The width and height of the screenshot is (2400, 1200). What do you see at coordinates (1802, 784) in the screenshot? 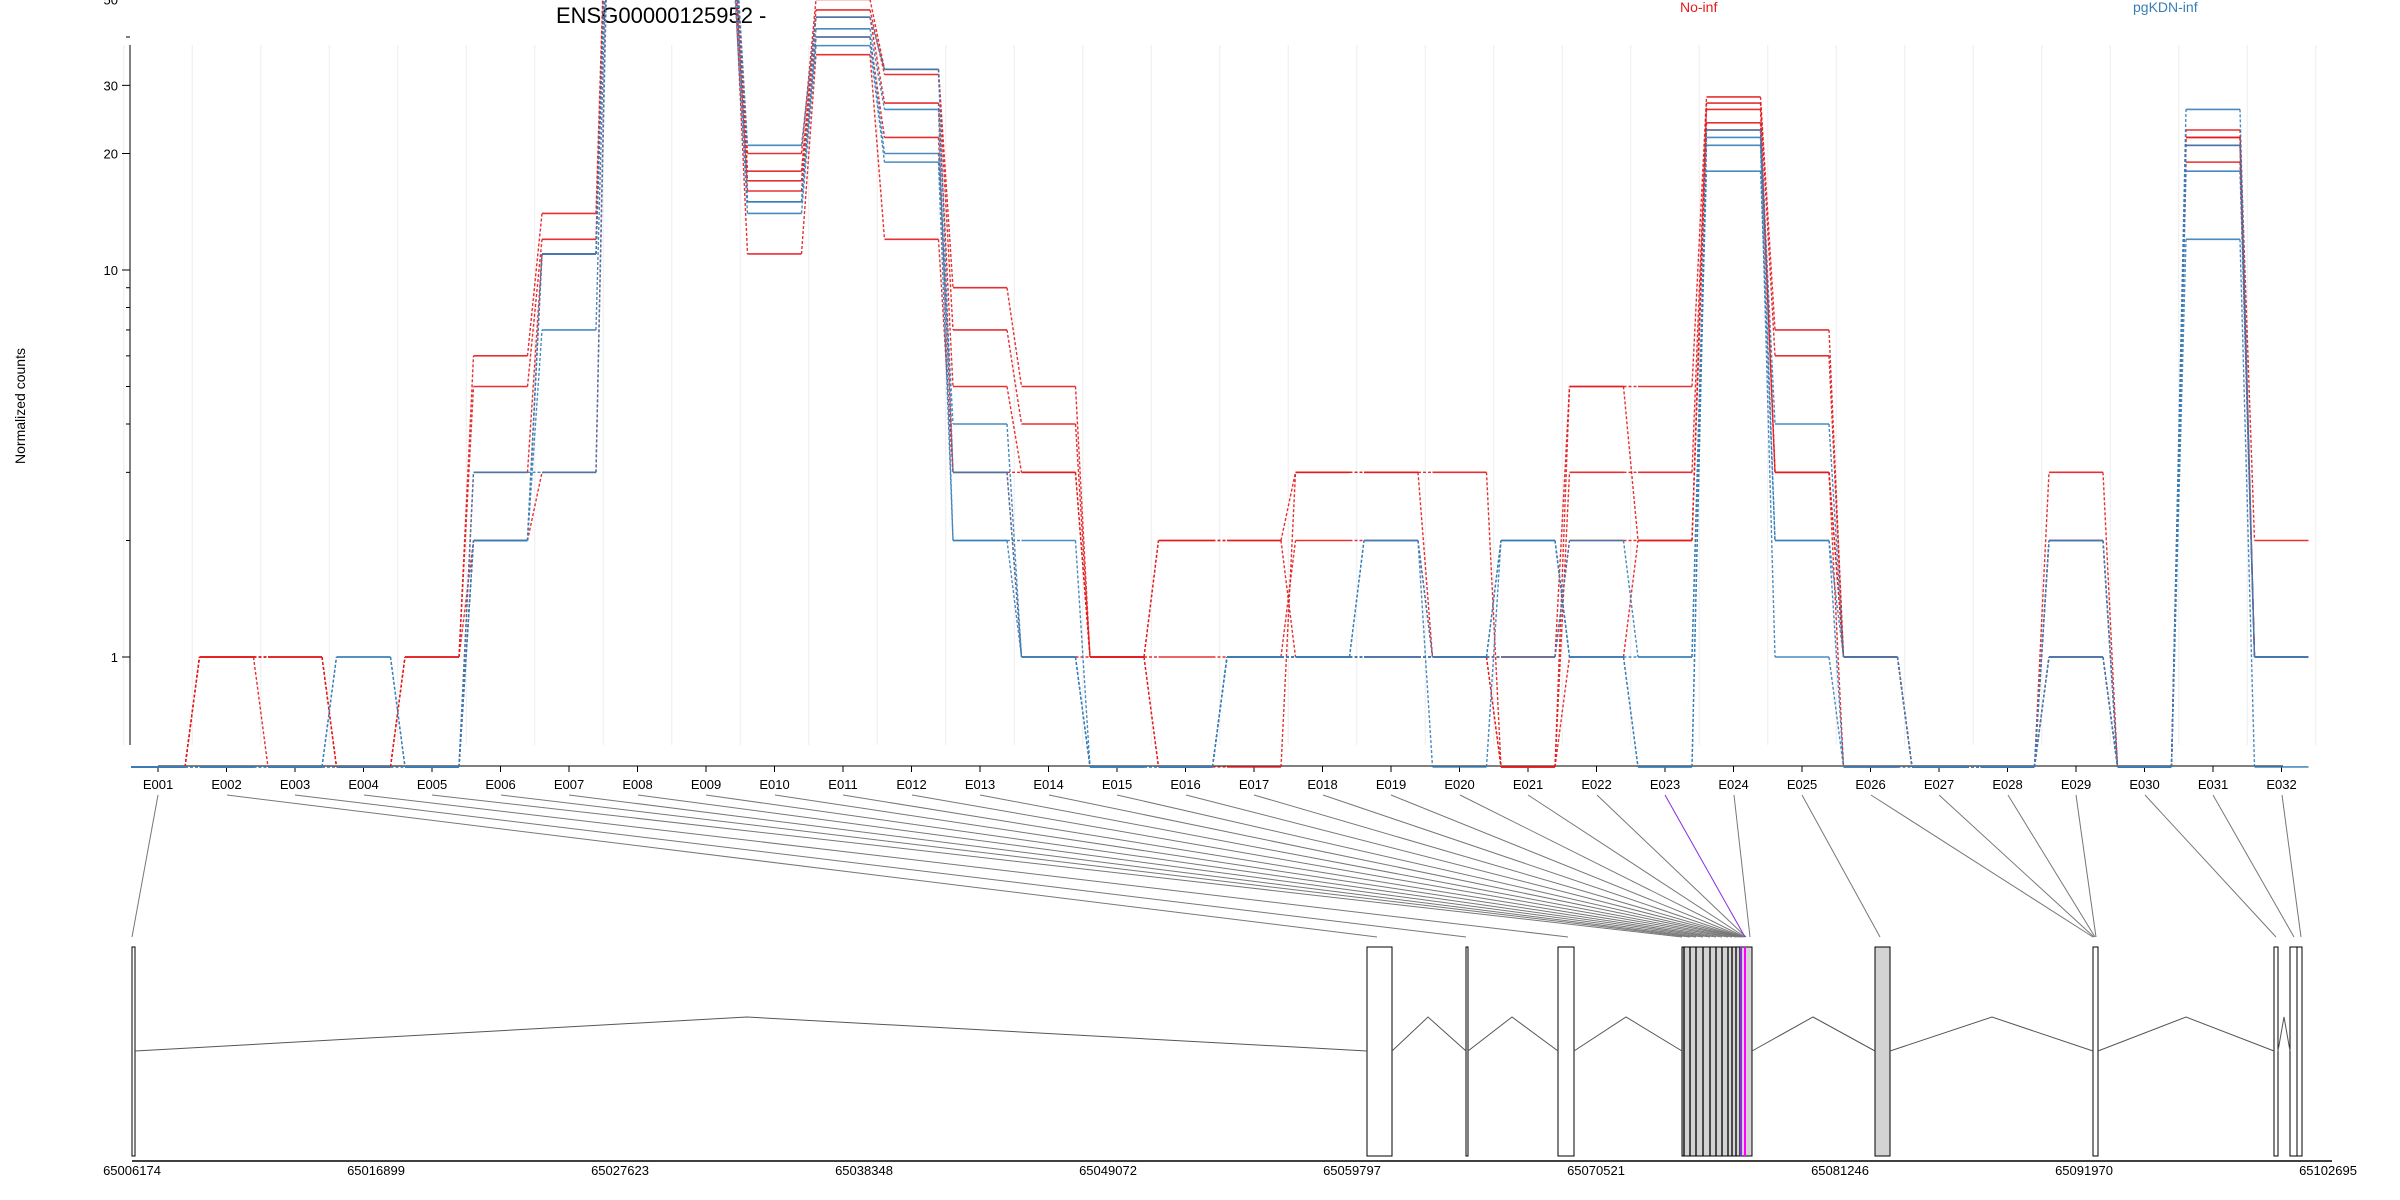
I see `x-tick-label: E025` at bounding box center [1802, 784].